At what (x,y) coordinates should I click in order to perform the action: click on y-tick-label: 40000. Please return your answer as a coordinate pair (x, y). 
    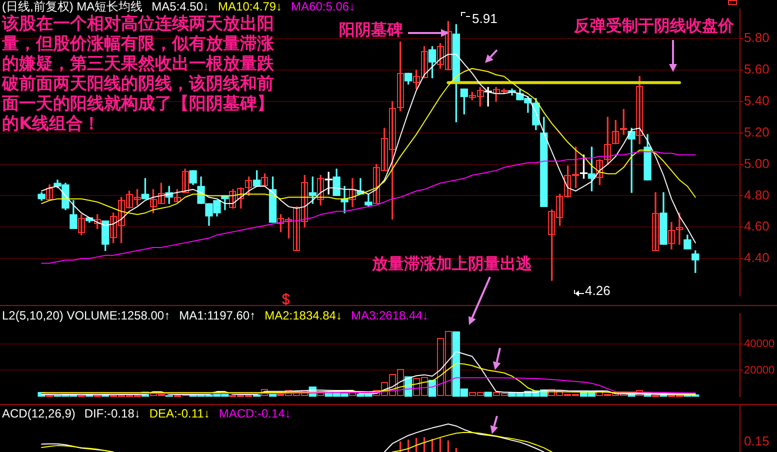
    Looking at the image, I should click on (759, 344).